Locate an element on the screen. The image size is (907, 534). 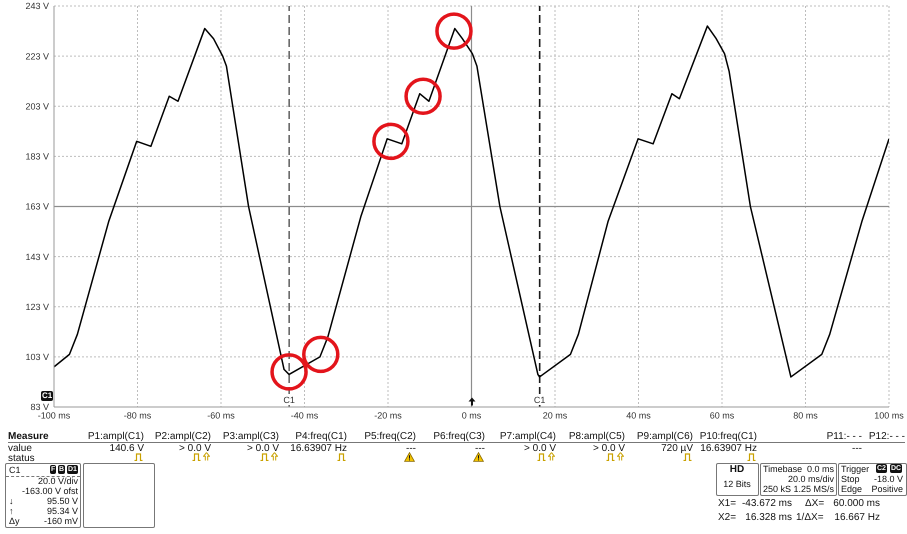
y-tick-label: 223 V is located at coordinates (37, 56).